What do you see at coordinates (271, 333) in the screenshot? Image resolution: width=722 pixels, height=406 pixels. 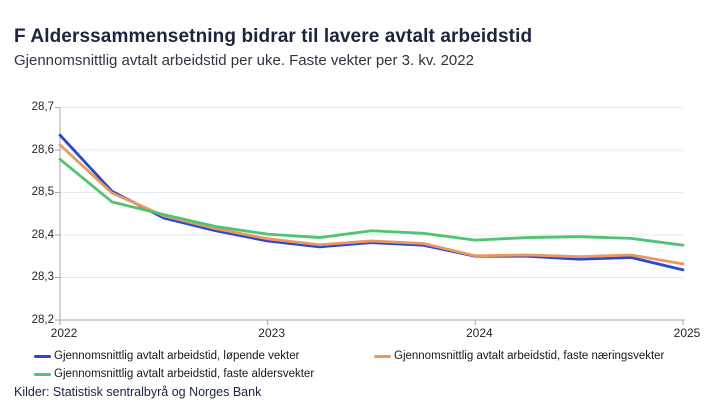 I see `x-axis-label: 2023` at bounding box center [271, 333].